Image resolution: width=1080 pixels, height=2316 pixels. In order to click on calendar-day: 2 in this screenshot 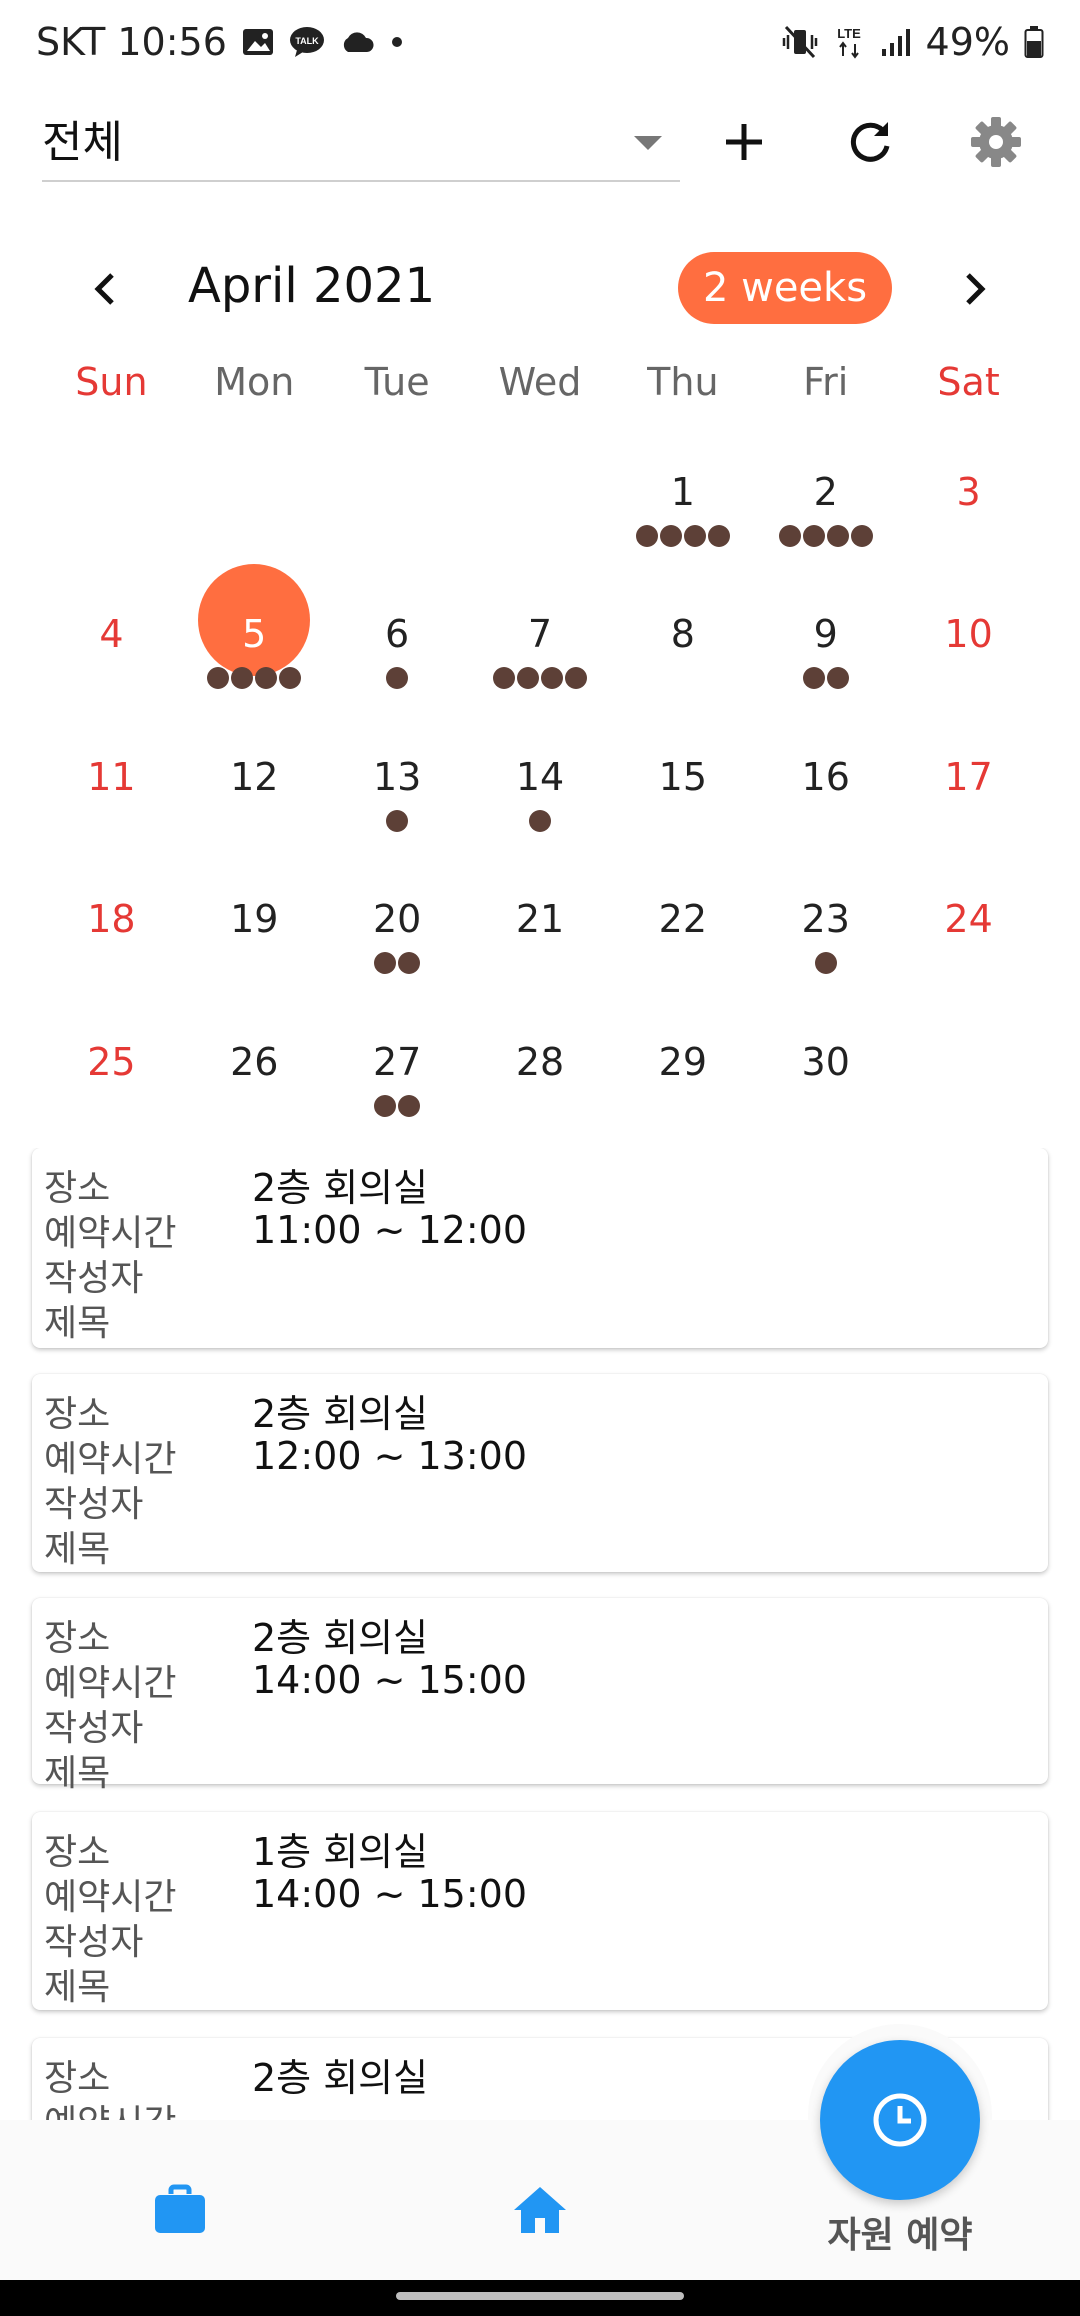, I will do `click(825, 511)`.